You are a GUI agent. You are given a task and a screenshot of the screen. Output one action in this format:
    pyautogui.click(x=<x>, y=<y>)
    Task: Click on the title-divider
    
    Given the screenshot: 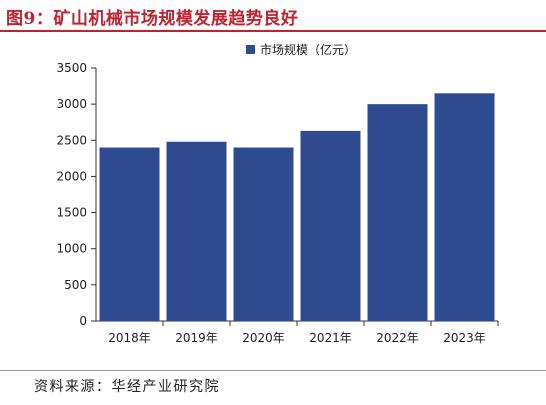 What is the action you would take?
    pyautogui.click(x=273, y=31)
    